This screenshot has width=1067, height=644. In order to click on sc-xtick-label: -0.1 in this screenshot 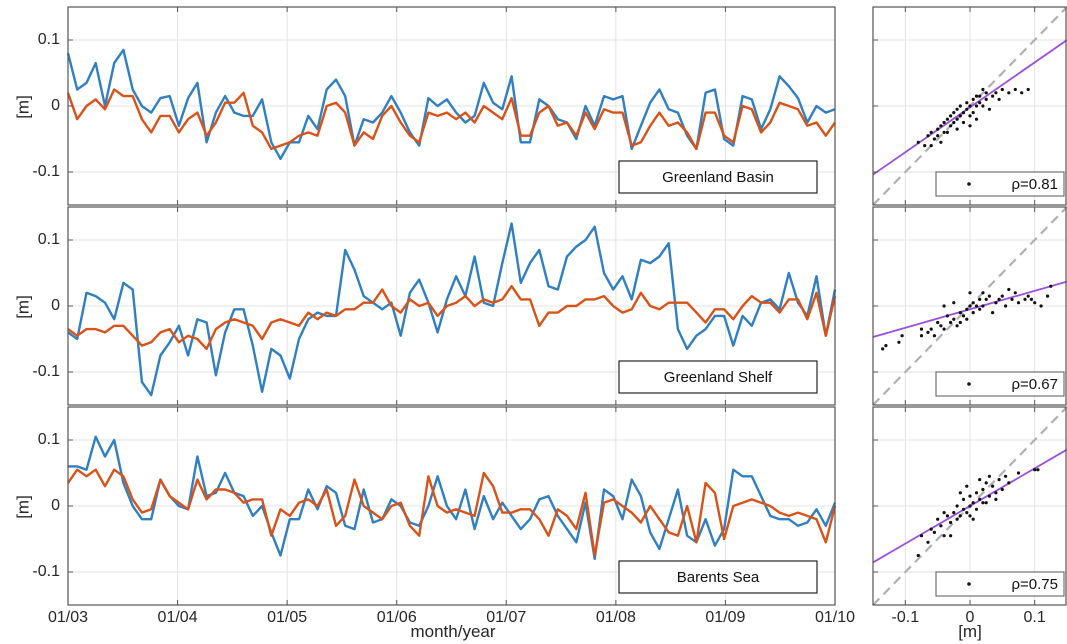, I will do `click(906, 617)`.